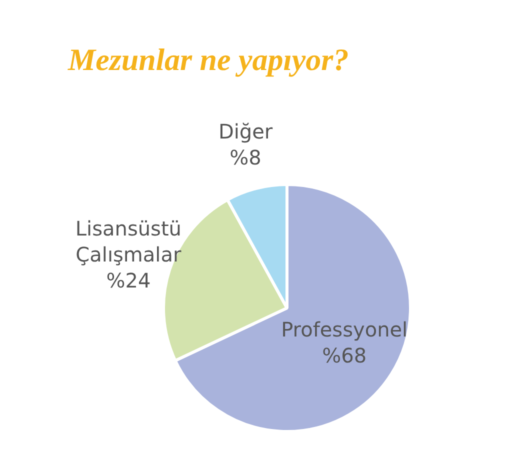 The height and width of the screenshot is (470, 515). Describe the element at coordinates (344, 356) in the screenshot. I see `data-label: %68` at that location.